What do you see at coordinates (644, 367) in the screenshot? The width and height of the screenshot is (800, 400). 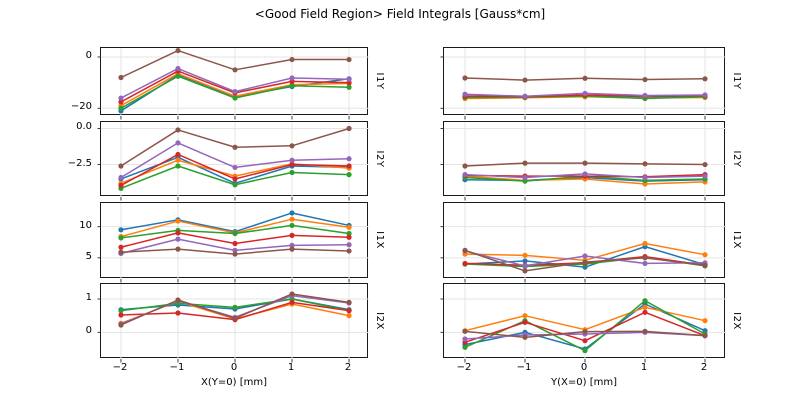 I see `xtick-label-right-3: 1` at bounding box center [644, 367].